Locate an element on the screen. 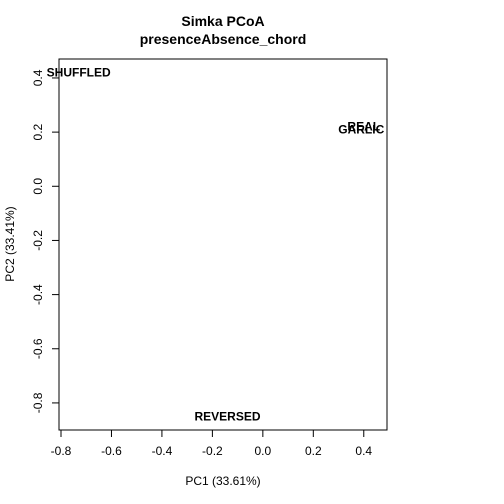 The width and height of the screenshot is (504, 504). chart-subtitle: presenceAbsence_chord is located at coordinates (223, 39).